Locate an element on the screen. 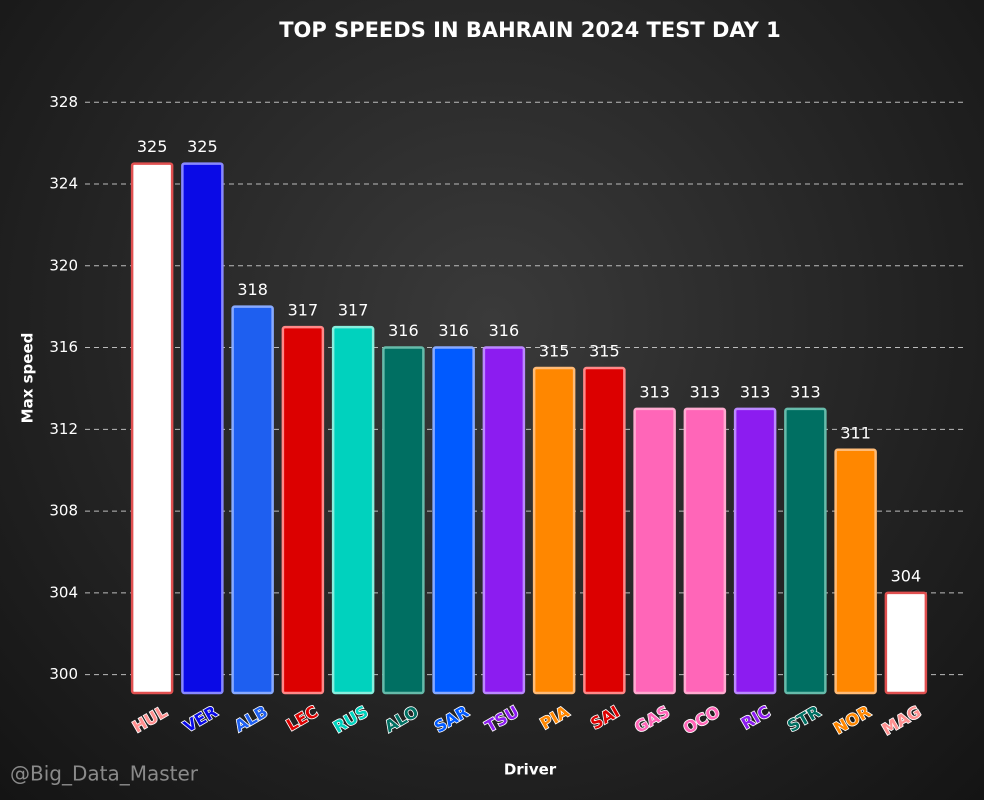 The height and width of the screenshot is (800, 984). x-axis-label: Driver is located at coordinates (530, 770).